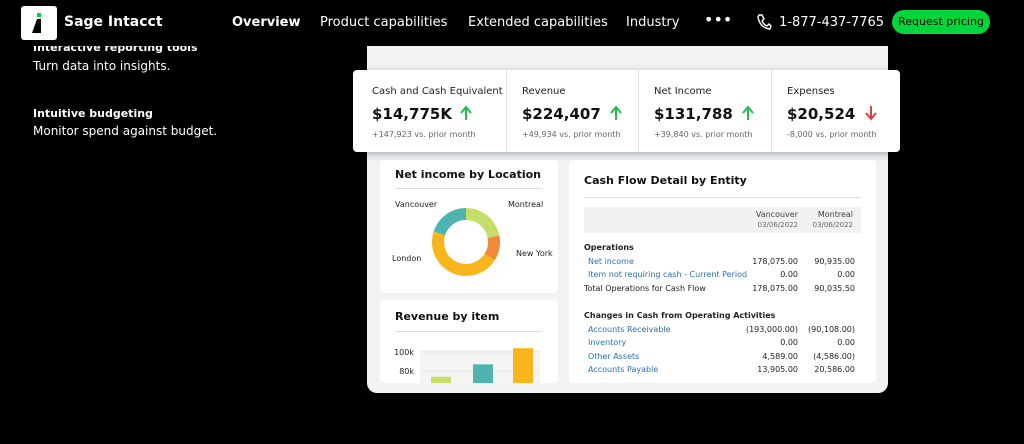  I want to click on feature-text: Monitor spend against budget., so click(125, 131).